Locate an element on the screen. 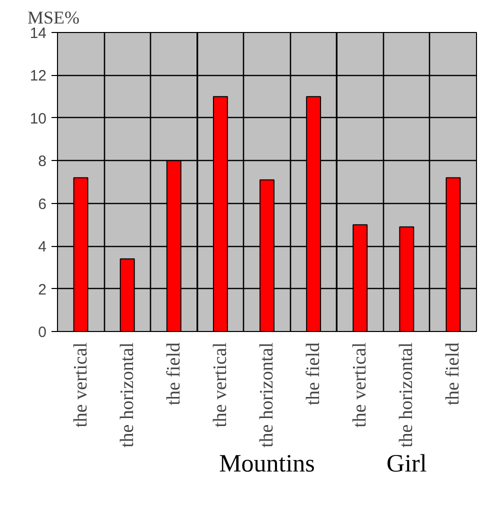 The height and width of the screenshot is (526, 480). text: Girl is located at coordinates (406, 464).